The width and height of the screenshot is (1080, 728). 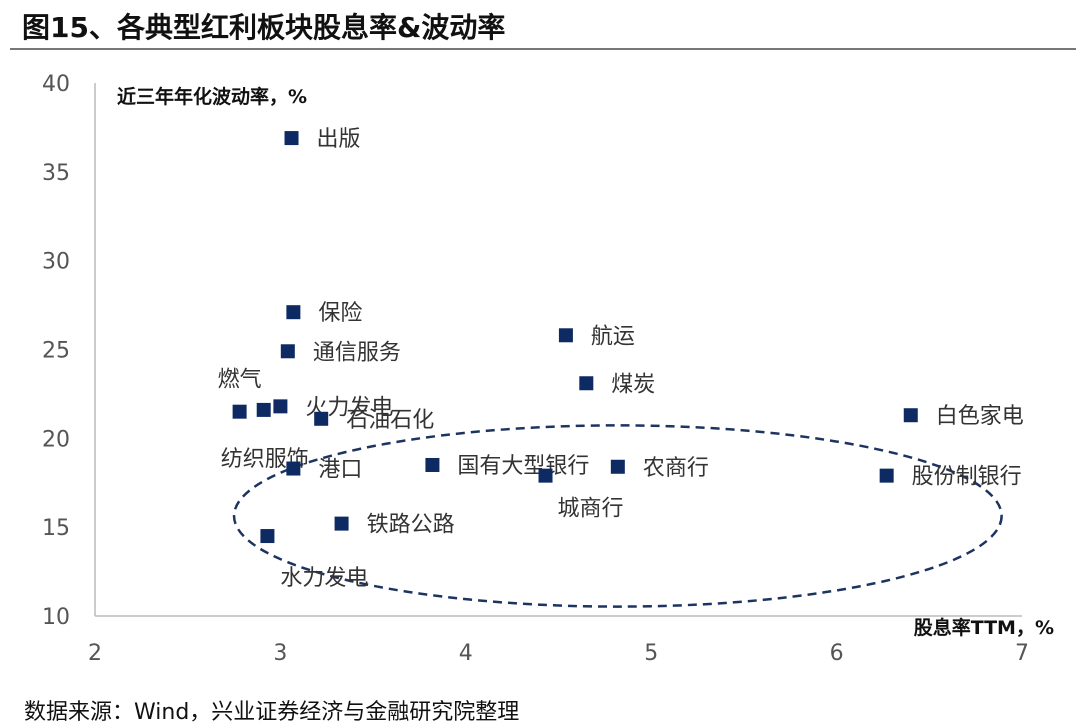 I want to click on point-label: 国有大型银行, so click(x=523, y=466).